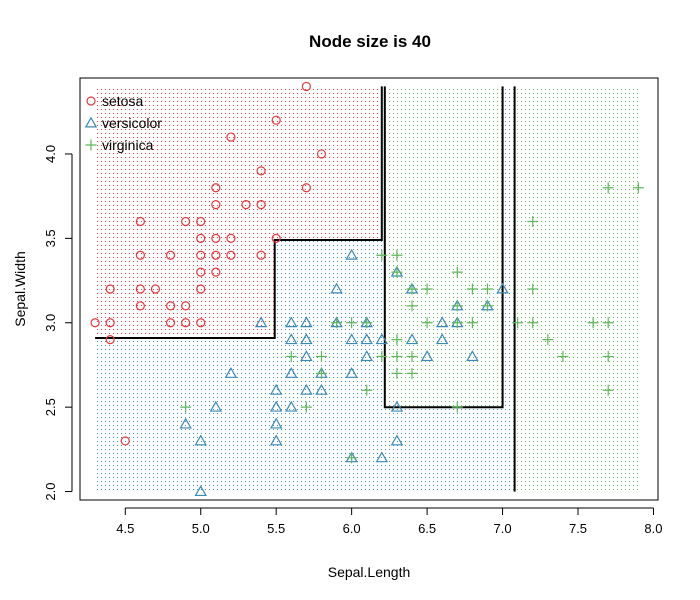 Image resolution: width=700 pixels, height=600 pixels. What do you see at coordinates (50, 492) in the screenshot?
I see `y-tick-label: 2.0` at bounding box center [50, 492].